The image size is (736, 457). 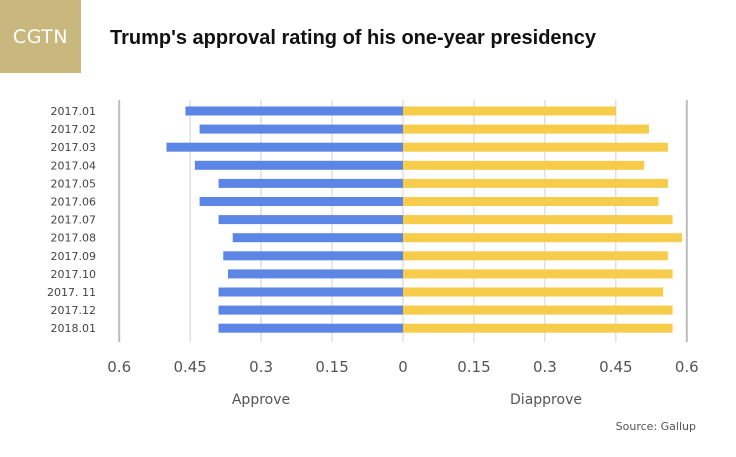 What do you see at coordinates (74, 328) in the screenshot?
I see `category-label: 2018.01` at bounding box center [74, 328].